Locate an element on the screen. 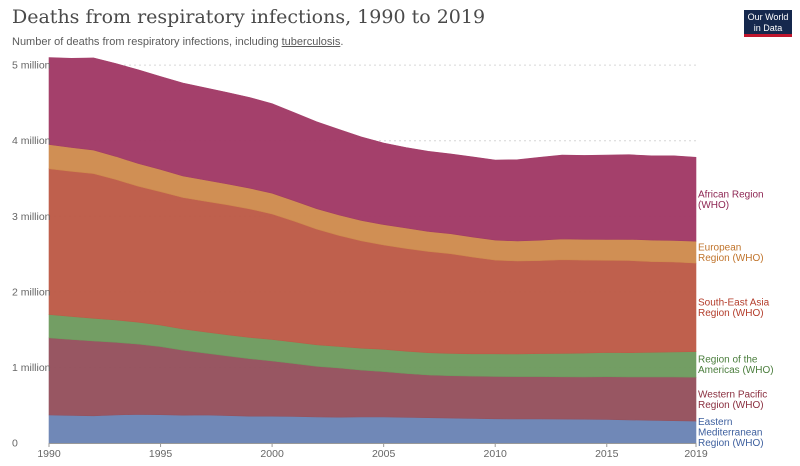 Image resolution: width=800 pixels, height=466 pixels. tuberculosis-link: tuberculosis is located at coordinates (311, 42).